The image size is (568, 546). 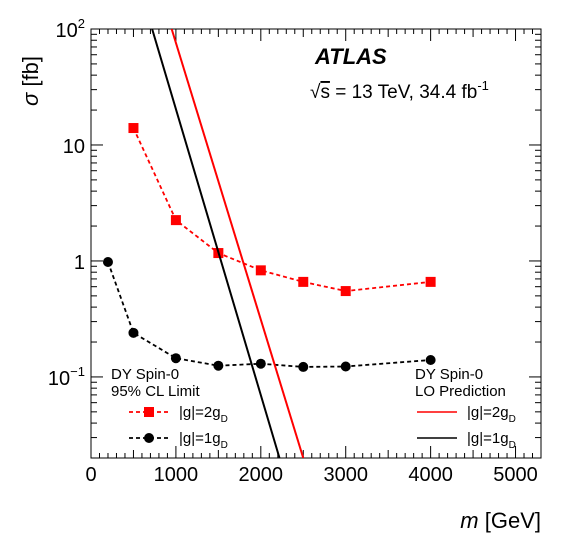 What do you see at coordinates (483, 85) in the screenshot?
I see `energy-superscript: -1` at bounding box center [483, 85].